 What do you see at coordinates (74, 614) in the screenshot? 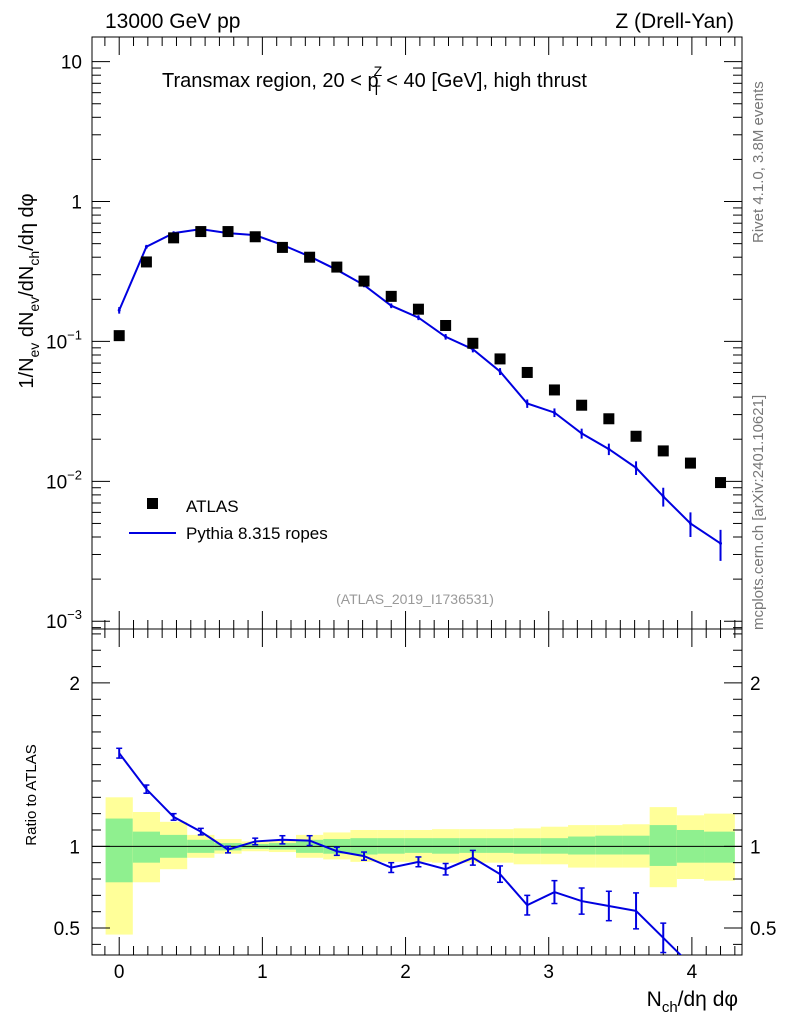
I see `y-tick-label-exp: −3` at bounding box center [74, 614].